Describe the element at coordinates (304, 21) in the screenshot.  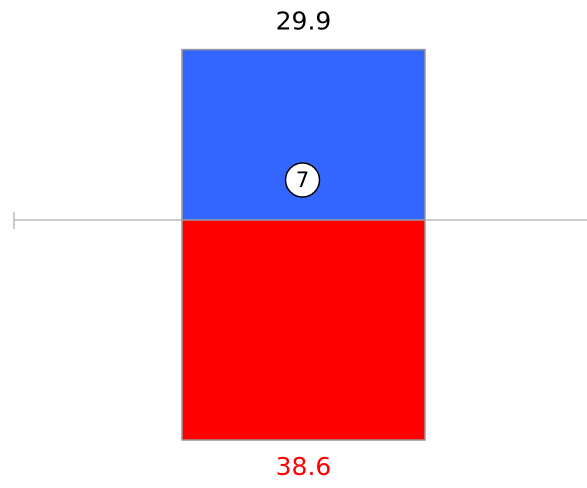
I see `value-label: 29.9` at that location.